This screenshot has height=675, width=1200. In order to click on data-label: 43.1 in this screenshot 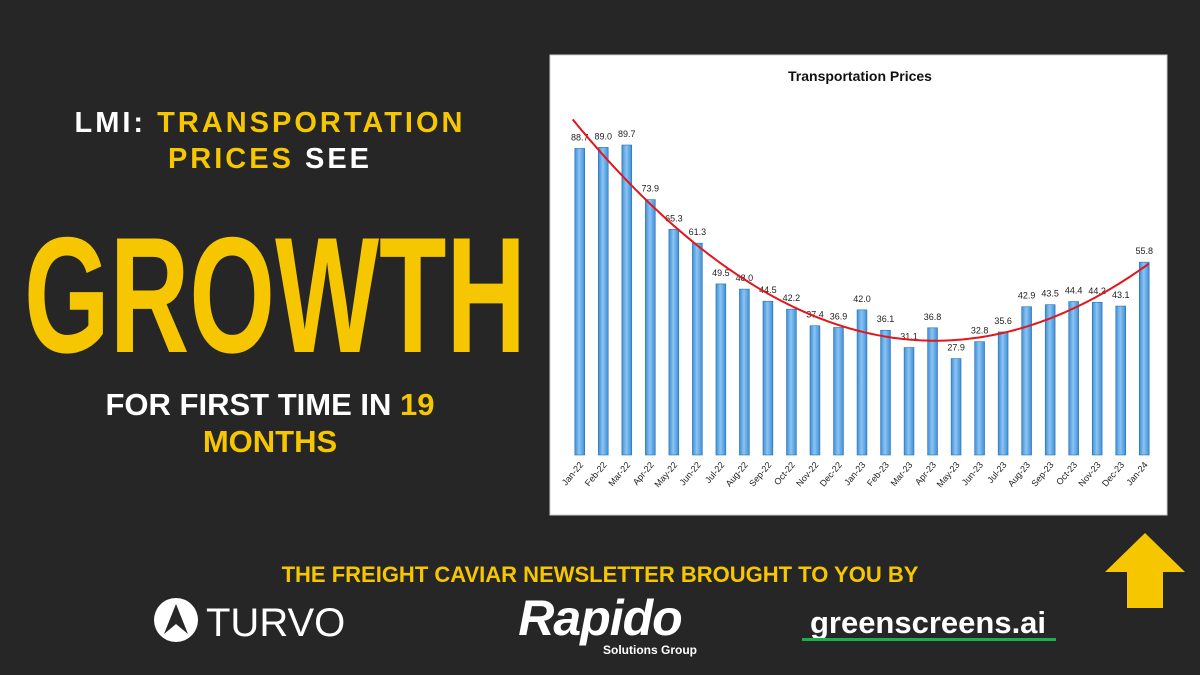, I will do `click(1121, 295)`.